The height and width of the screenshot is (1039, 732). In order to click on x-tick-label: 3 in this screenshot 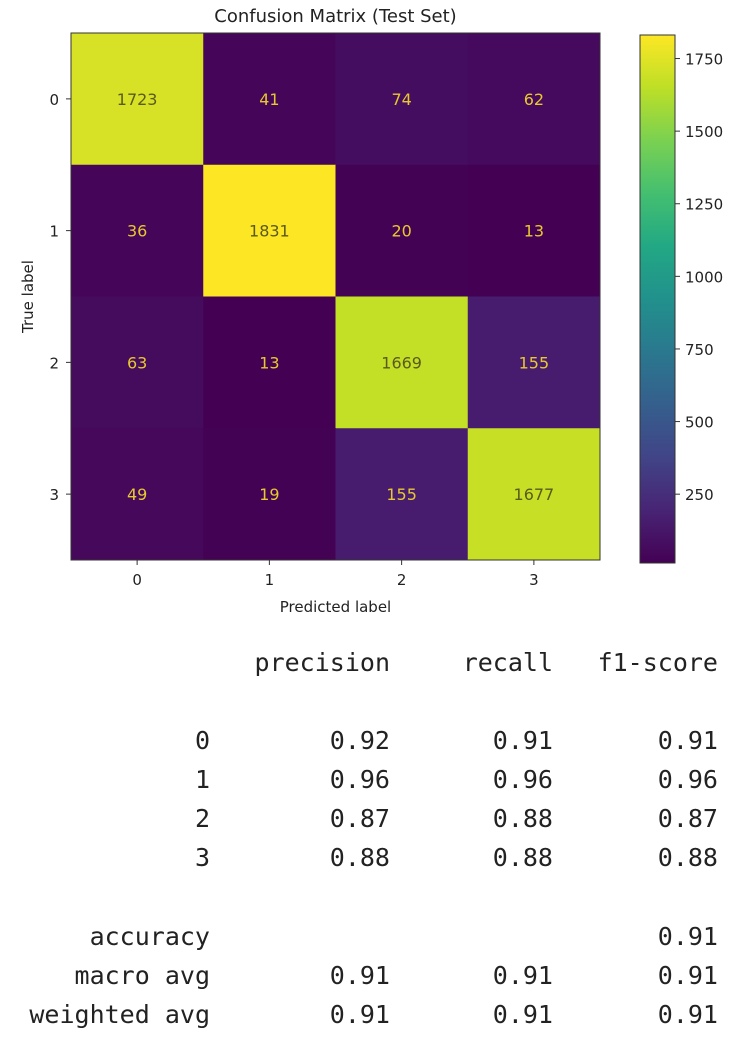, I will do `click(534, 580)`.